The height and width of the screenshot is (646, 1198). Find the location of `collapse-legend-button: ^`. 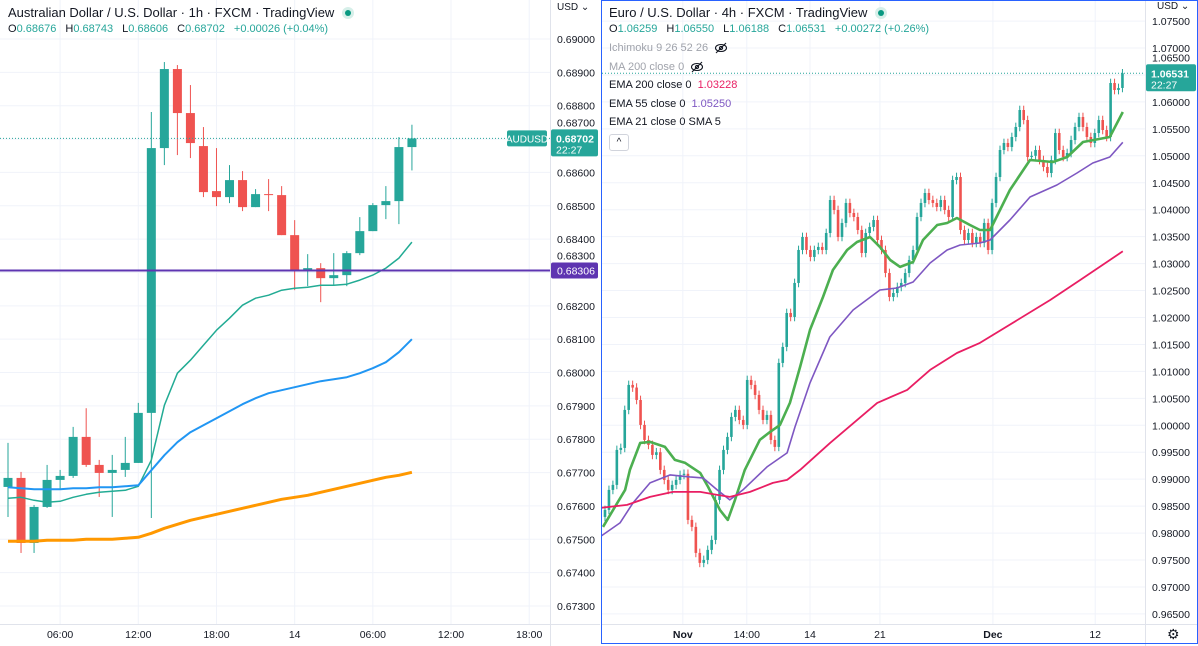

collapse-legend-button: ^ is located at coordinates (619, 142).